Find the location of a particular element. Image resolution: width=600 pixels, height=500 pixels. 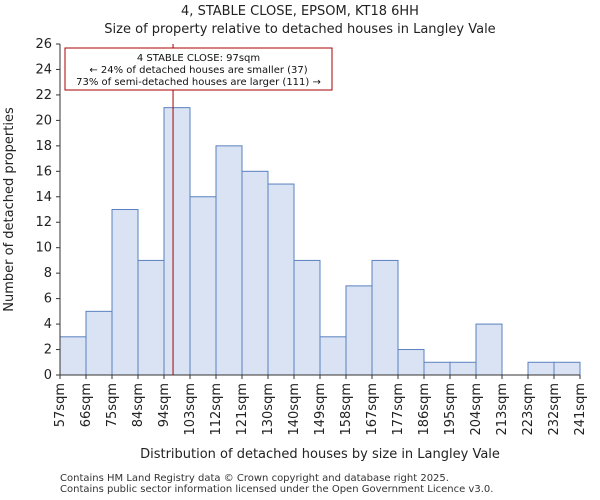

y-tick-label: 6 is located at coordinates (48, 299).